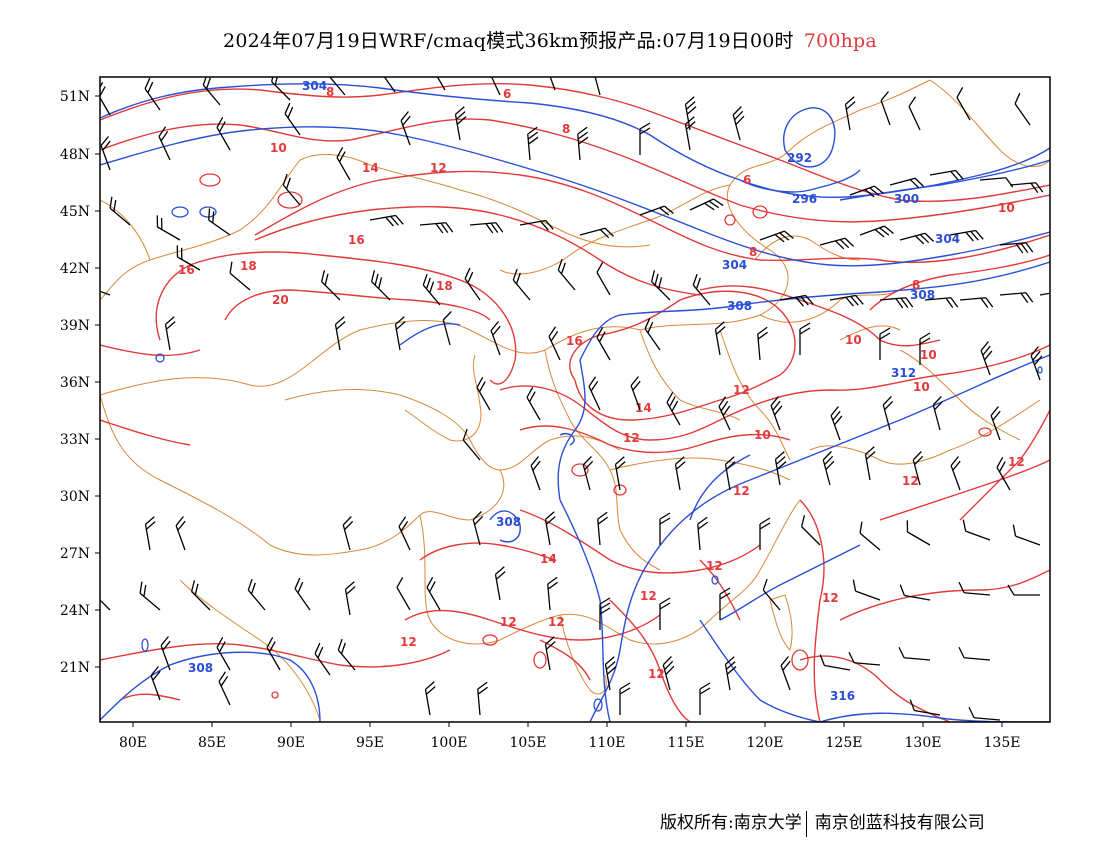 Image resolution: width=1100 pixels, height=850 pixels. Describe the element at coordinates (75, 554) in the screenshot. I see `y-tick-label: 27N` at that location.